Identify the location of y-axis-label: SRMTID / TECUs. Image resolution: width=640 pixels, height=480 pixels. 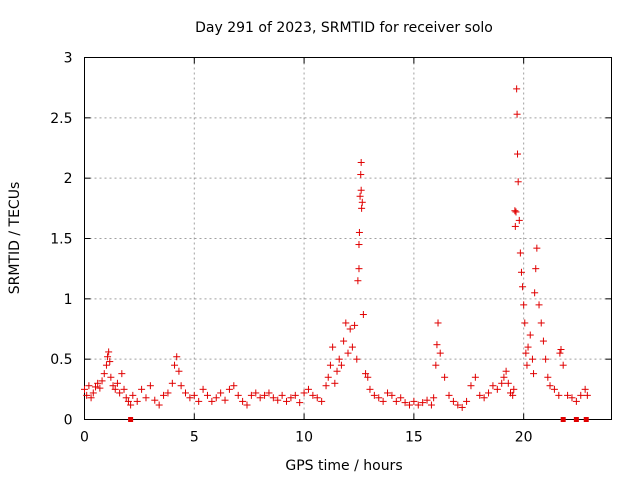
(15, 238).